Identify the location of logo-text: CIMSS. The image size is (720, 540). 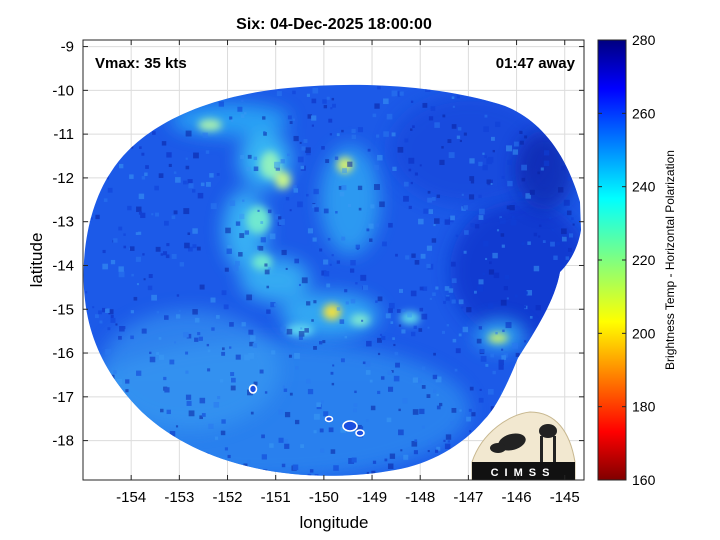
(523, 473).